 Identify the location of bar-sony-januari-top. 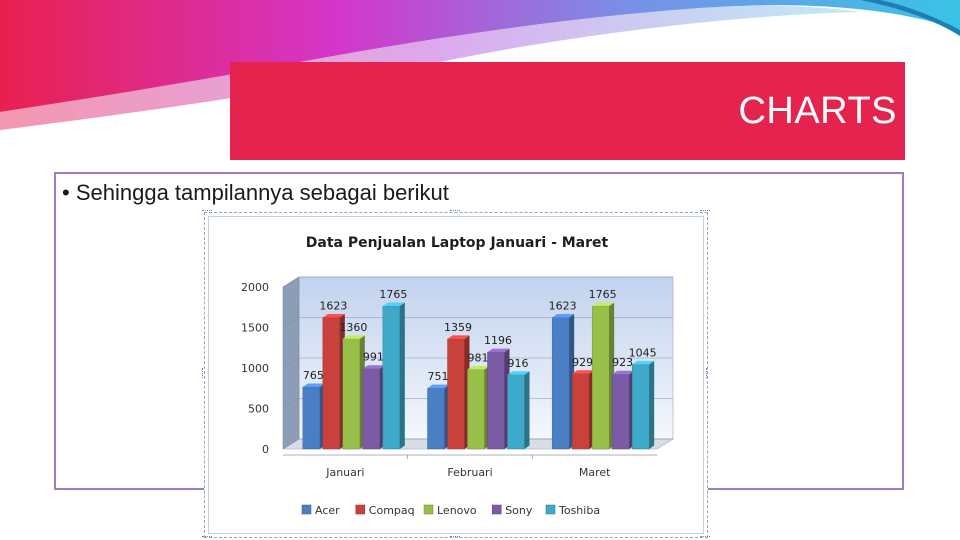
(373, 367).